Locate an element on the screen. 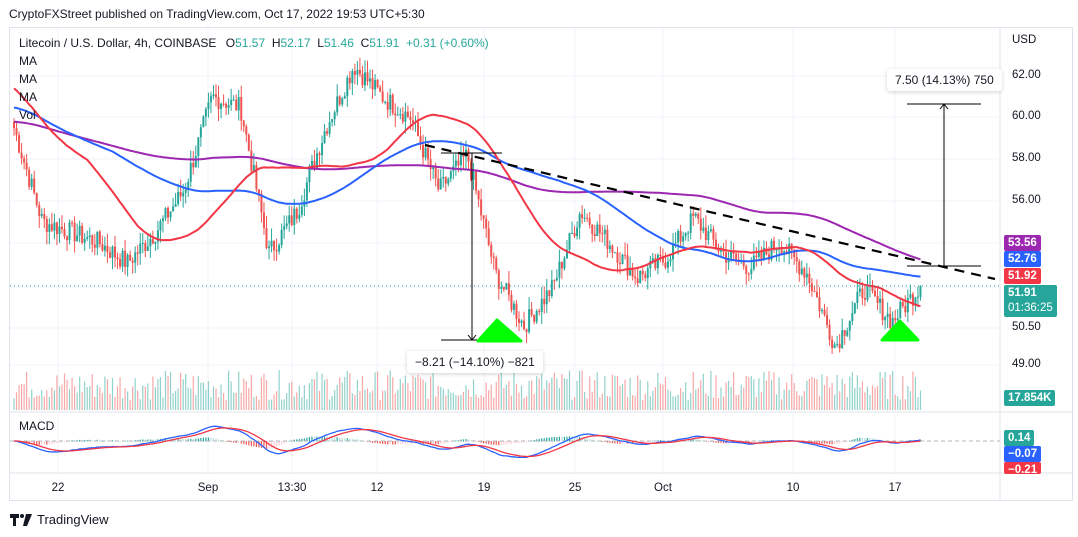 This screenshot has height=537, width=1078. symbol-title: Litecoin / U.S. Dollar, 4h, COINBASE is located at coordinates (118, 43).